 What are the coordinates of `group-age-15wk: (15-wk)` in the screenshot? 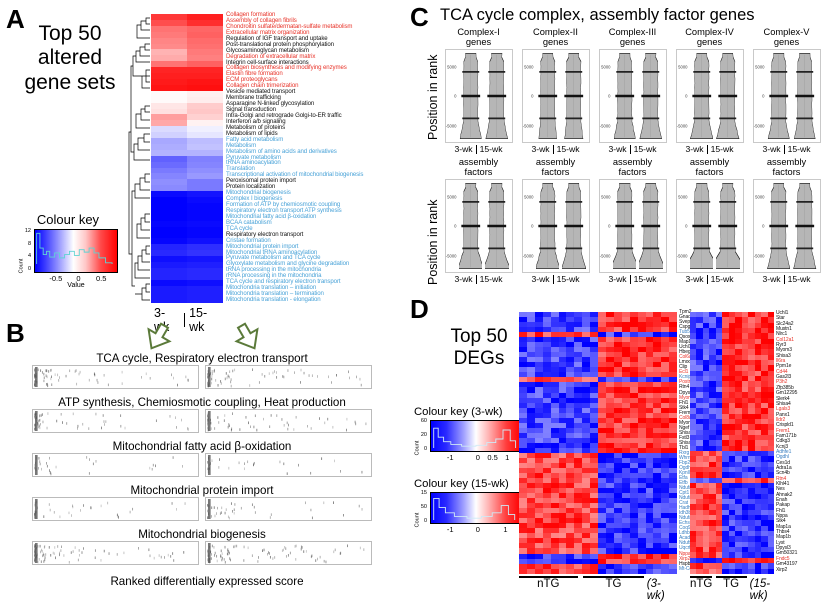 It's located at (760, 590).